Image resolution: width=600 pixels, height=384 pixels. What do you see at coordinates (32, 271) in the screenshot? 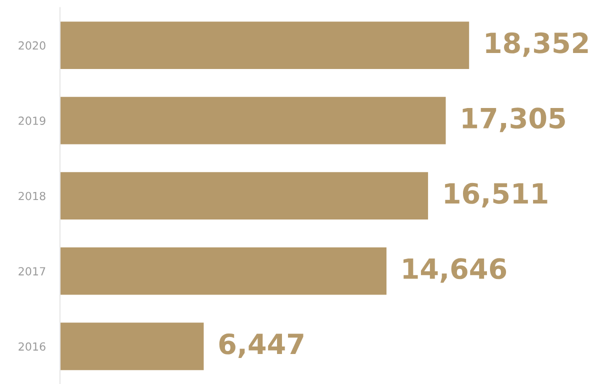
I see `y-tick-label: 2017` at bounding box center [32, 271].